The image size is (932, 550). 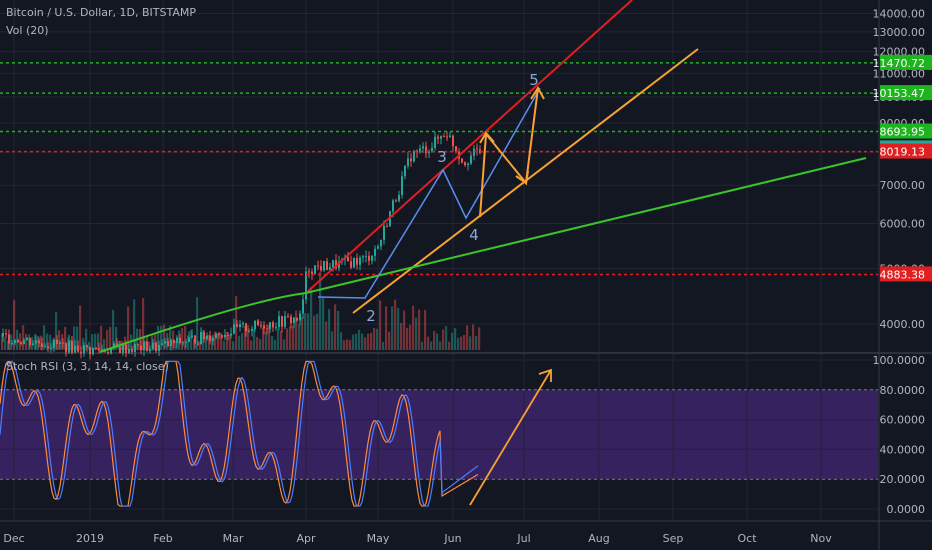 What do you see at coordinates (903, 324) in the screenshot?
I see `price-tick-label: 4000.00` at bounding box center [903, 324].